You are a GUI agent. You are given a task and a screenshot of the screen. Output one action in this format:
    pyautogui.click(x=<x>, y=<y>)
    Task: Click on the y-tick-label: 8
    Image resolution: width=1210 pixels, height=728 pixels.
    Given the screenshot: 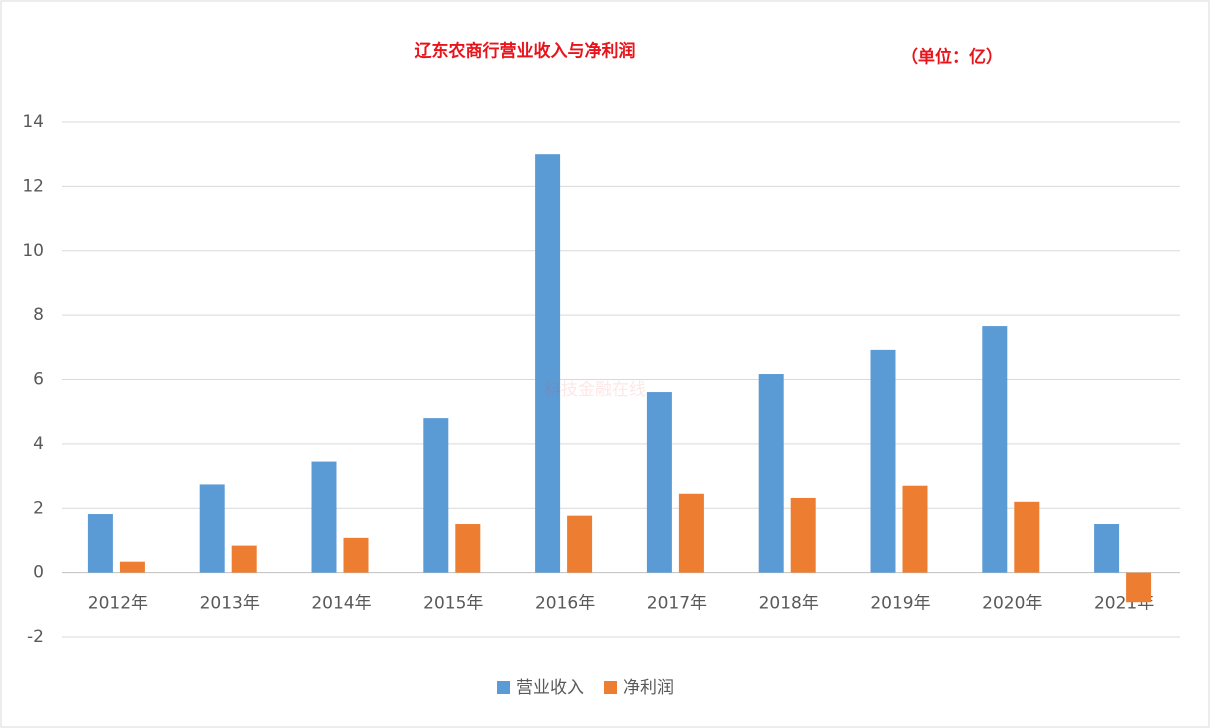 What is the action you would take?
    pyautogui.click(x=38, y=315)
    